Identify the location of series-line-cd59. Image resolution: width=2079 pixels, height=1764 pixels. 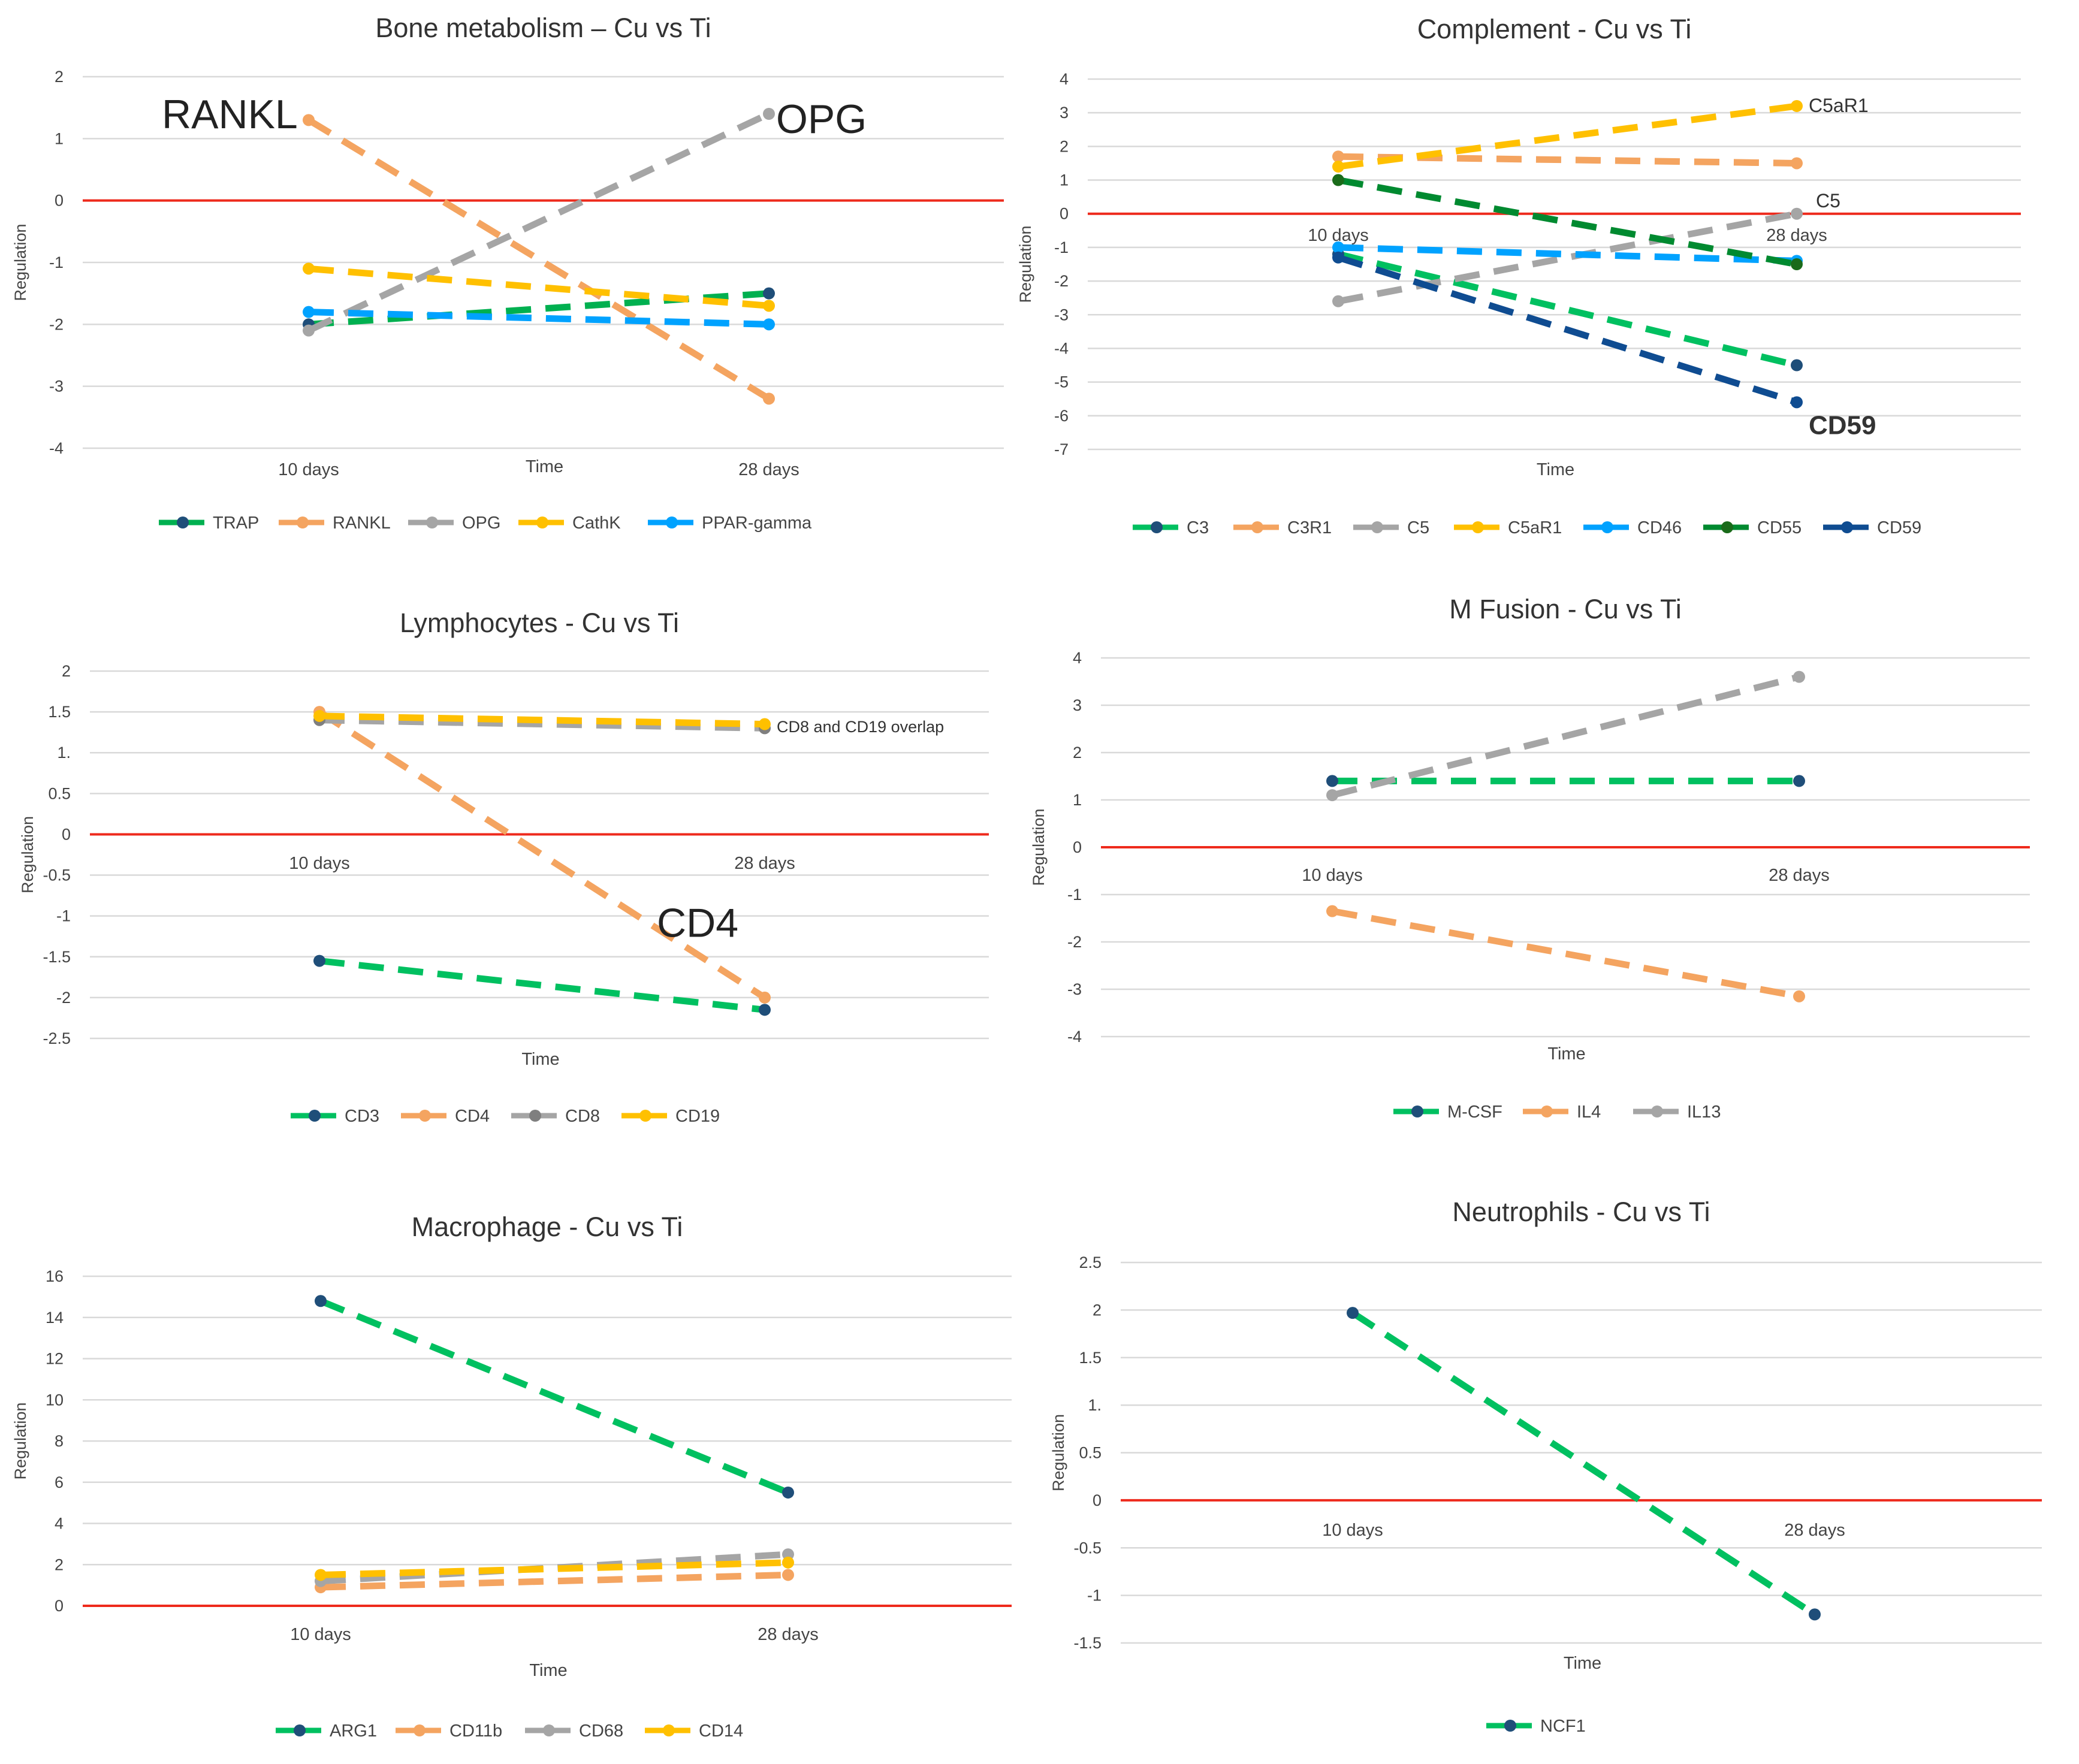
(1567, 330).